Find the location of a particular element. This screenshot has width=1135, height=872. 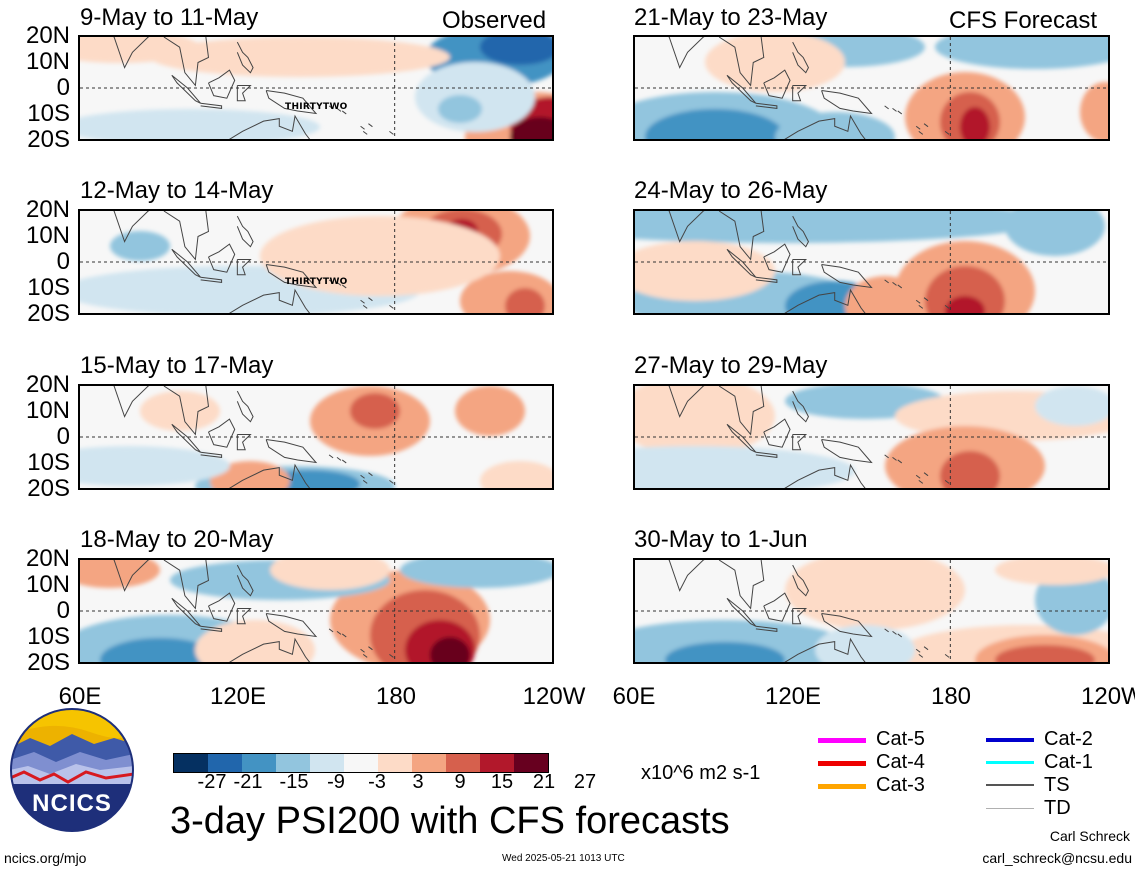

panel-title: 24-May to 26-May is located at coordinates (731, 190).